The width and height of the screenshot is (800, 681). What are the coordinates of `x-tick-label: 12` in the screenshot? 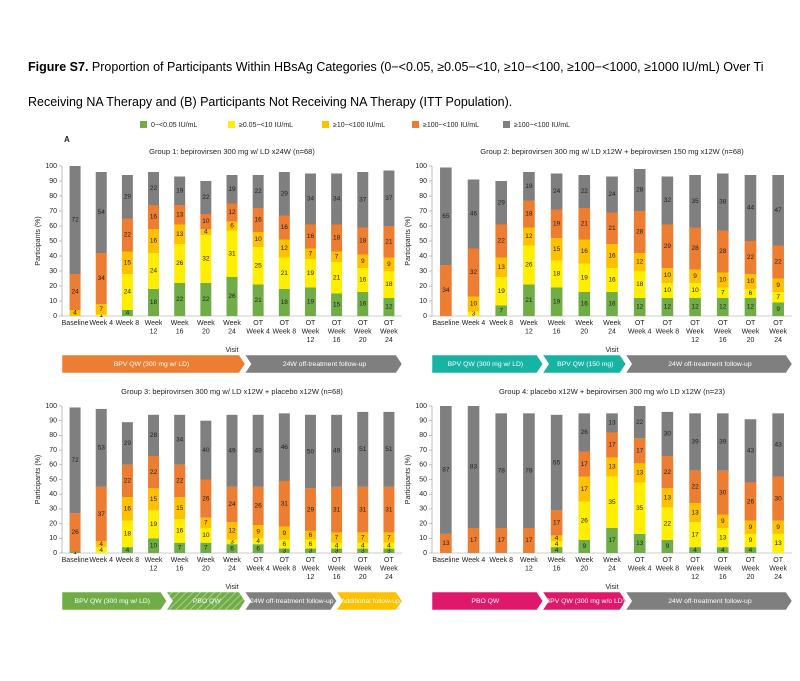 It's located at (695, 340).